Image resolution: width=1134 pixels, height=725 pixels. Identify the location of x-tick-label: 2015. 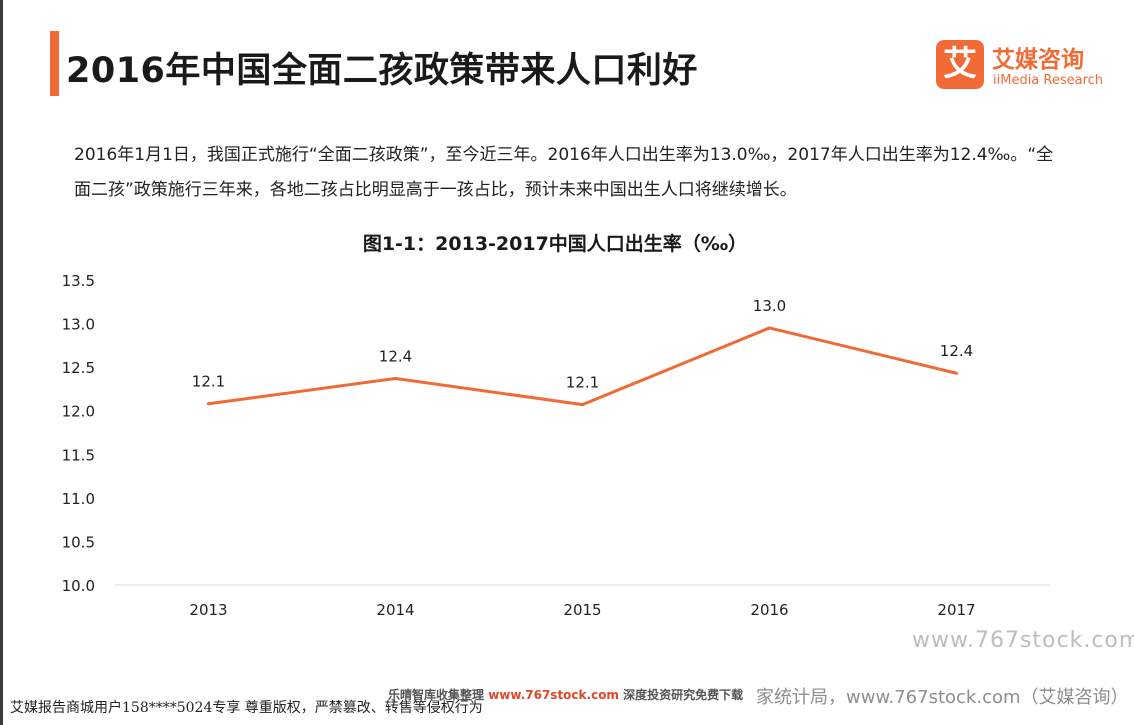
(582, 610).